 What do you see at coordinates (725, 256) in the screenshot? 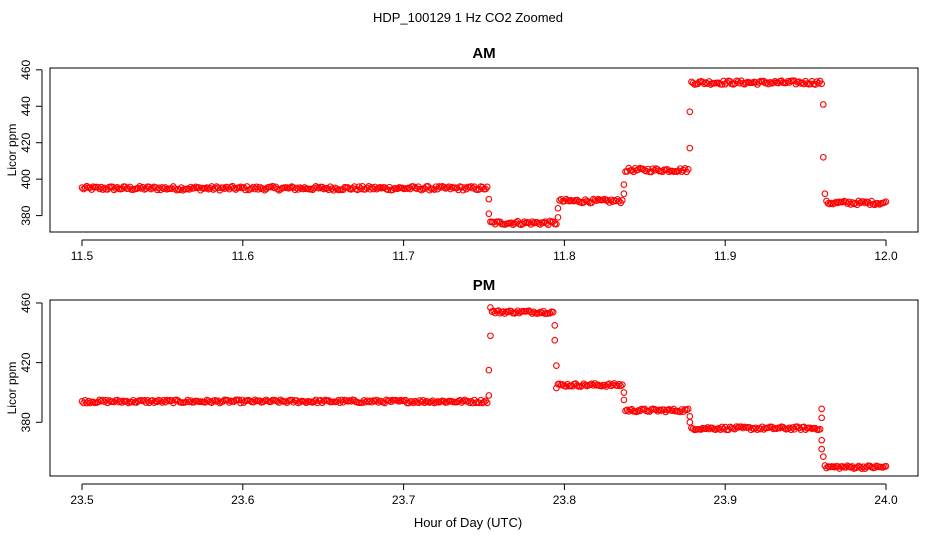
I see `x-tick-label: 11.9` at bounding box center [725, 256].